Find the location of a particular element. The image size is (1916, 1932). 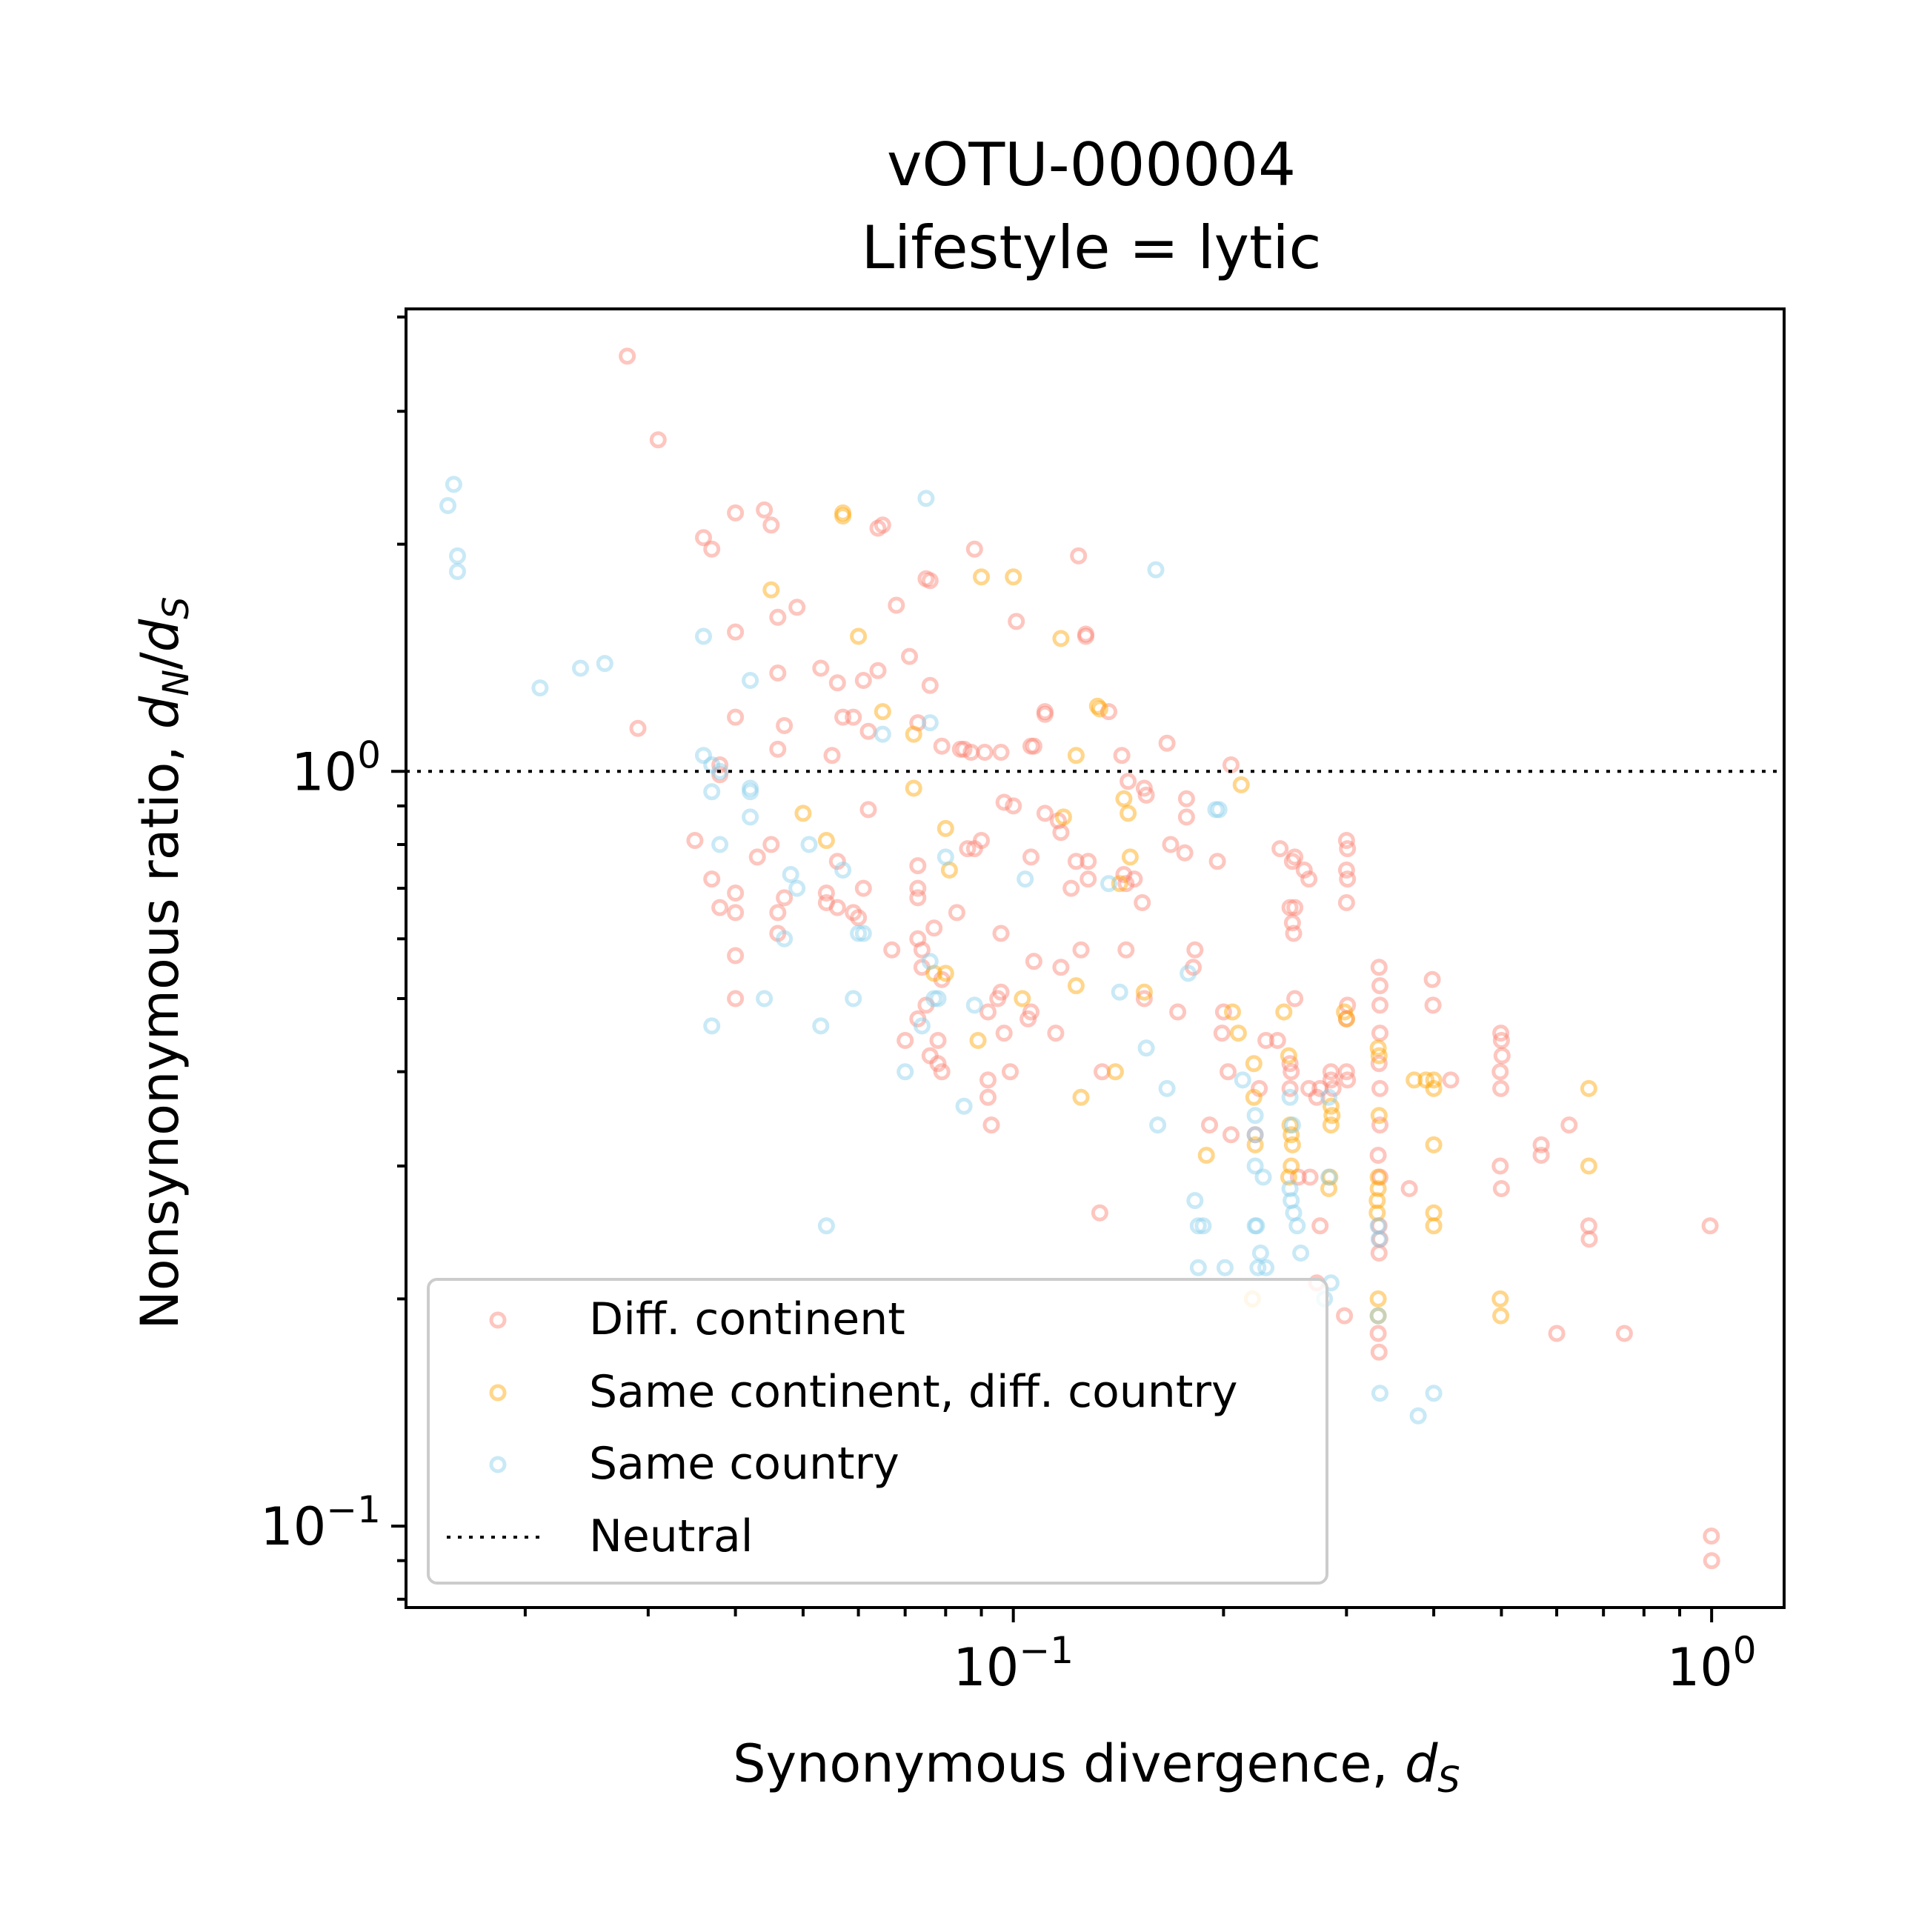

legend-marker is located at coordinates (498, 1465).